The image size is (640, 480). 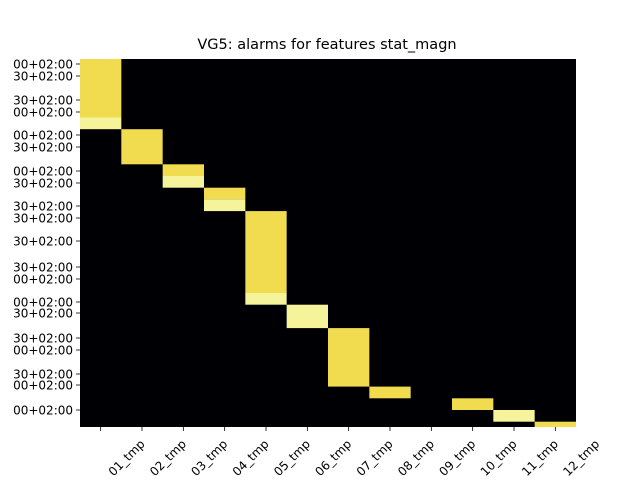 I want to click on x-tick-label: 12_tmp, so click(x=581, y=458).